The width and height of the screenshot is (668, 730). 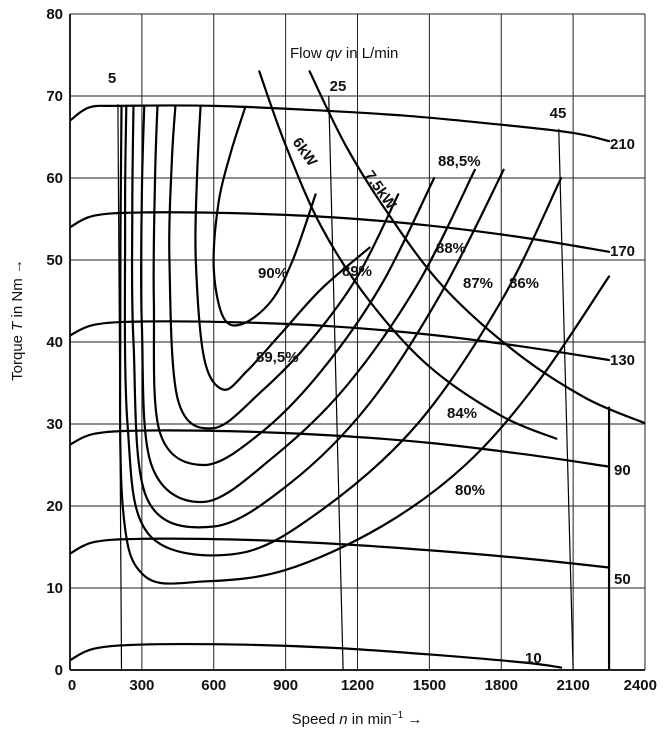 What do you see at coordinates (429, 685) in the screenshot?
I see `x-tick-label: 1500` at bounding box center [429, 685].